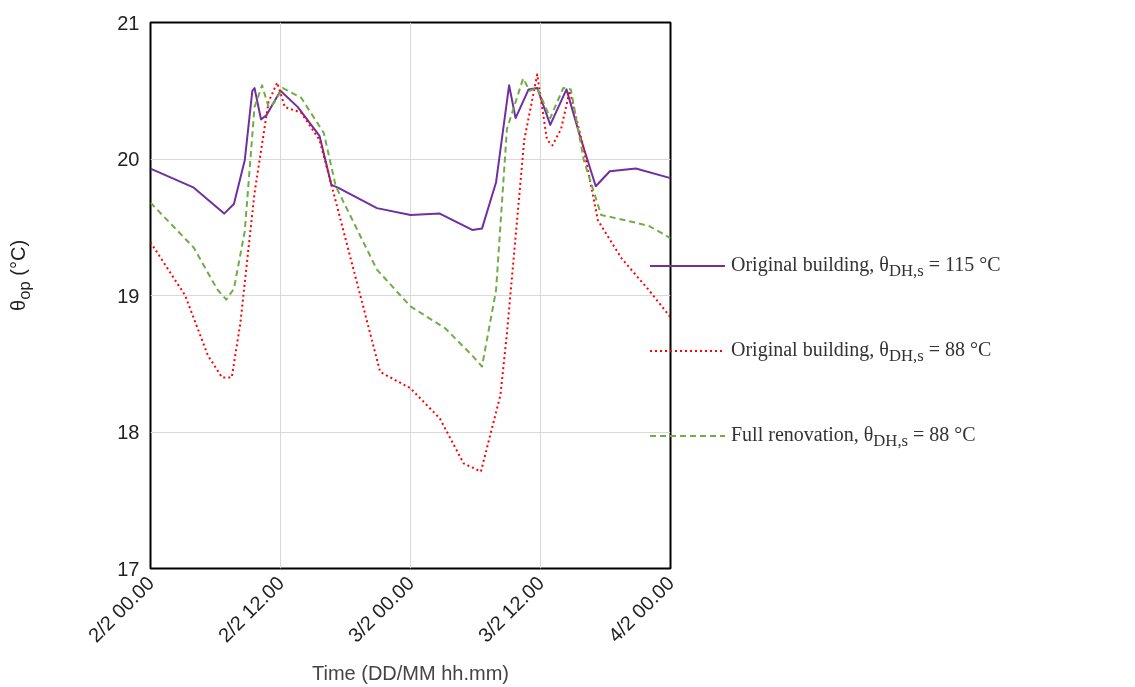 The height and width of the screenshot is (687, 1135). Describe the element at coordinates (853, 436) in the screenshot. I see `legend-label: Full renovation, θ$_{DH,s}$ = 88 °C` at that location.